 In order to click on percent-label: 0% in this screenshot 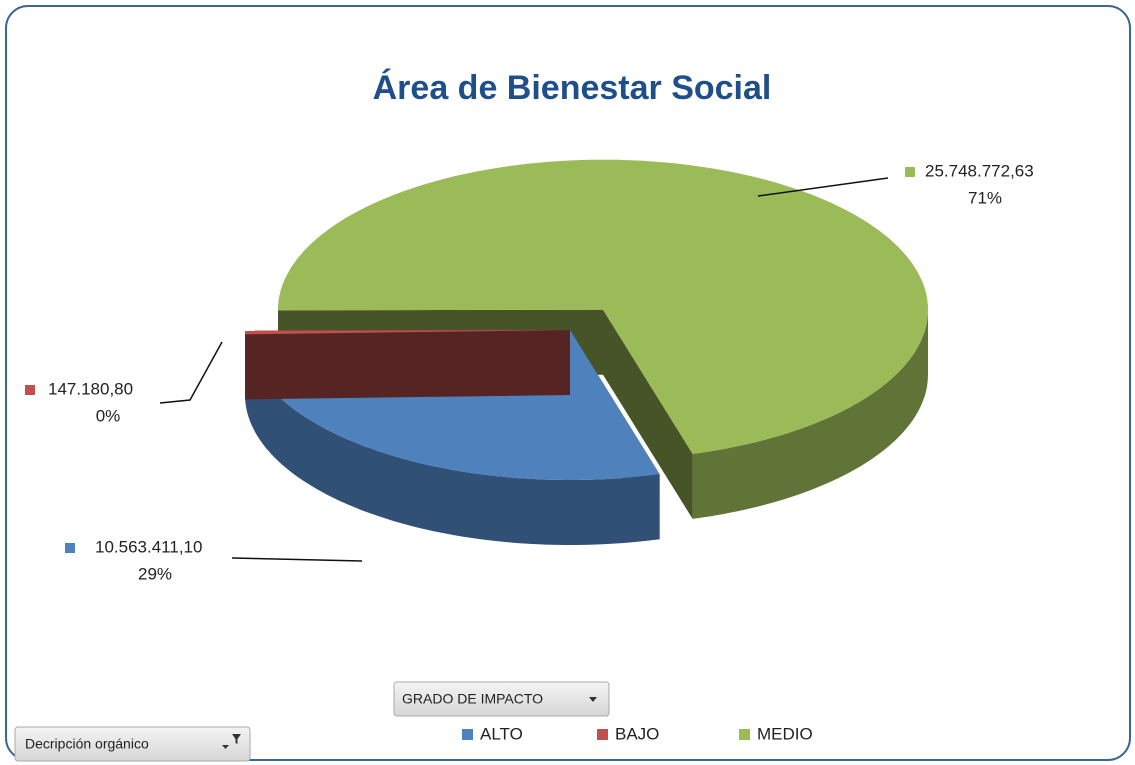, I will do `click(108, 415)`.